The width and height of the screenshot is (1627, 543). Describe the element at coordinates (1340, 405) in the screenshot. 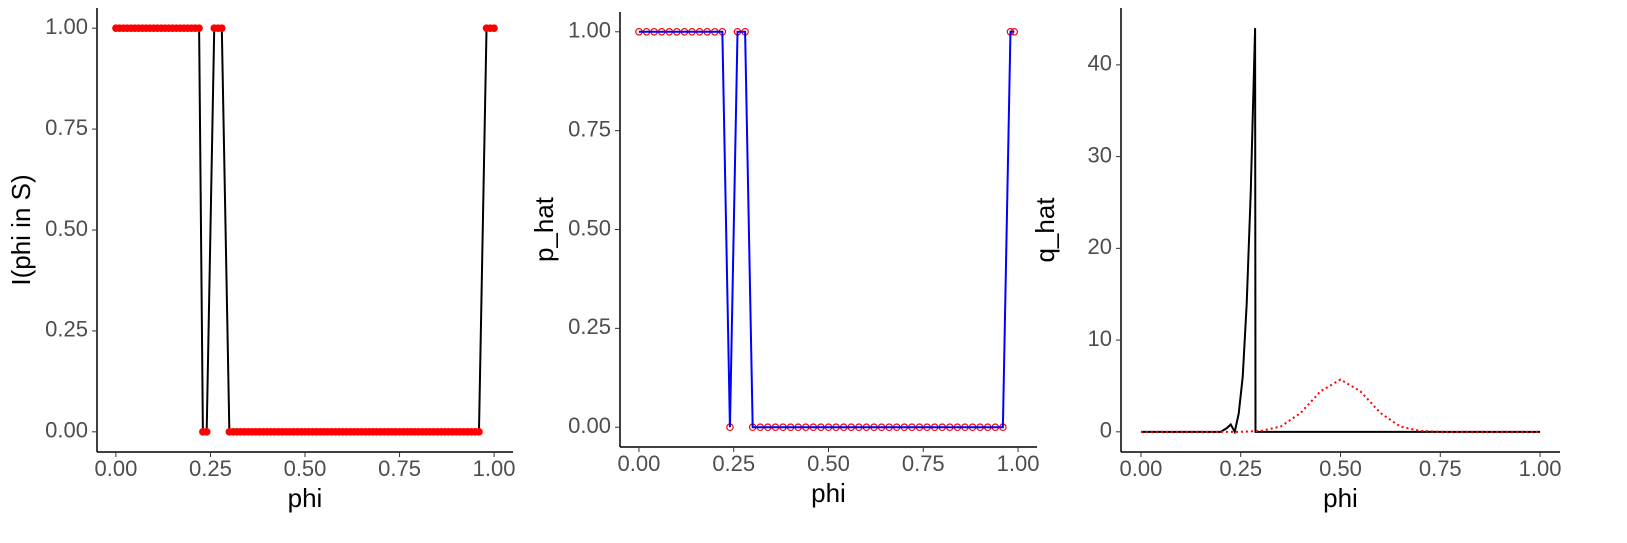

I see `line` at that location.